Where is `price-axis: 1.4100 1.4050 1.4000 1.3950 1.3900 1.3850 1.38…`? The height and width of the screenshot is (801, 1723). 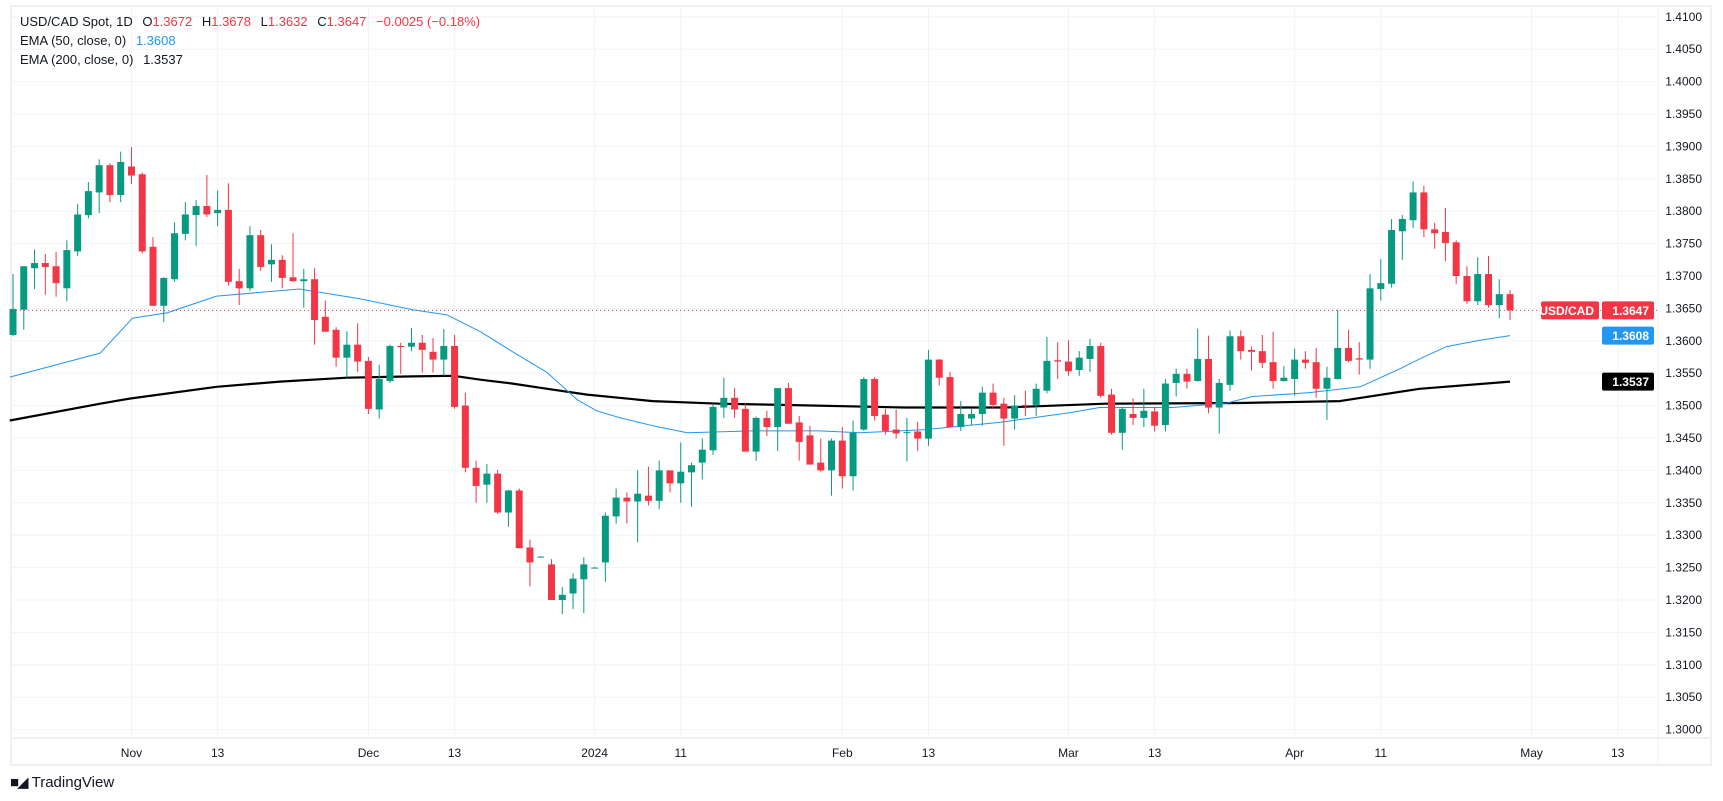 price-axis: 1.4100 1.4050 1.4000 1.3950 1.3900 1.3850 1.38… is located at coordinates (1679, 385).